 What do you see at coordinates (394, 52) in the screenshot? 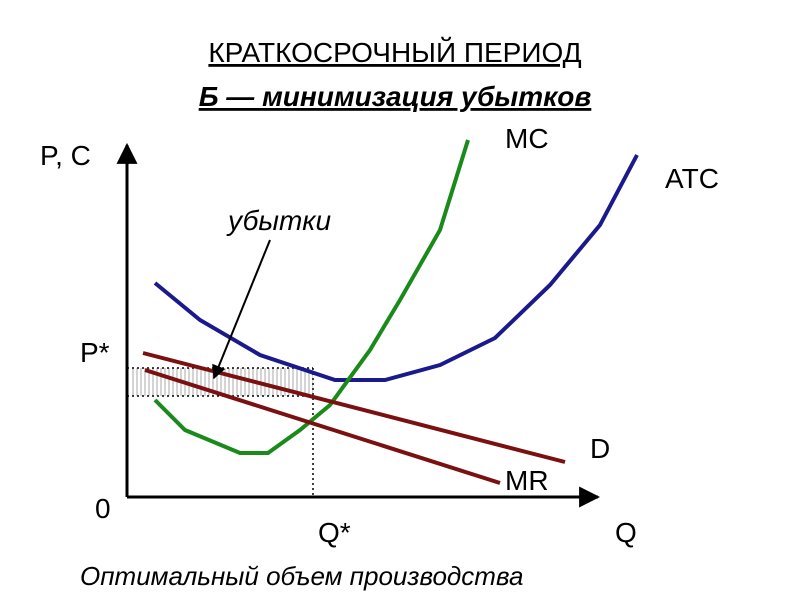
I see `title: КРАТКОСРОЧНЫЙ ПЕРИОД` at bounding box center [394, 52].